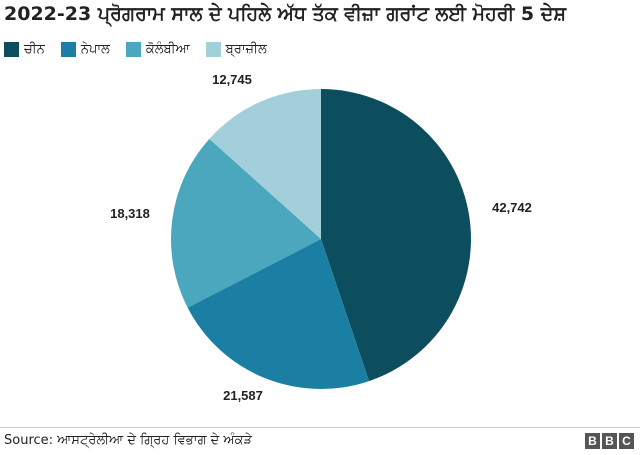 Image resolution: width=640 pixels, height=455 pixels. What do you see at coordinates (130, 213) in the screenshot?
I see `data-label-colombia: 18,318` at bounding box center [130, 213].